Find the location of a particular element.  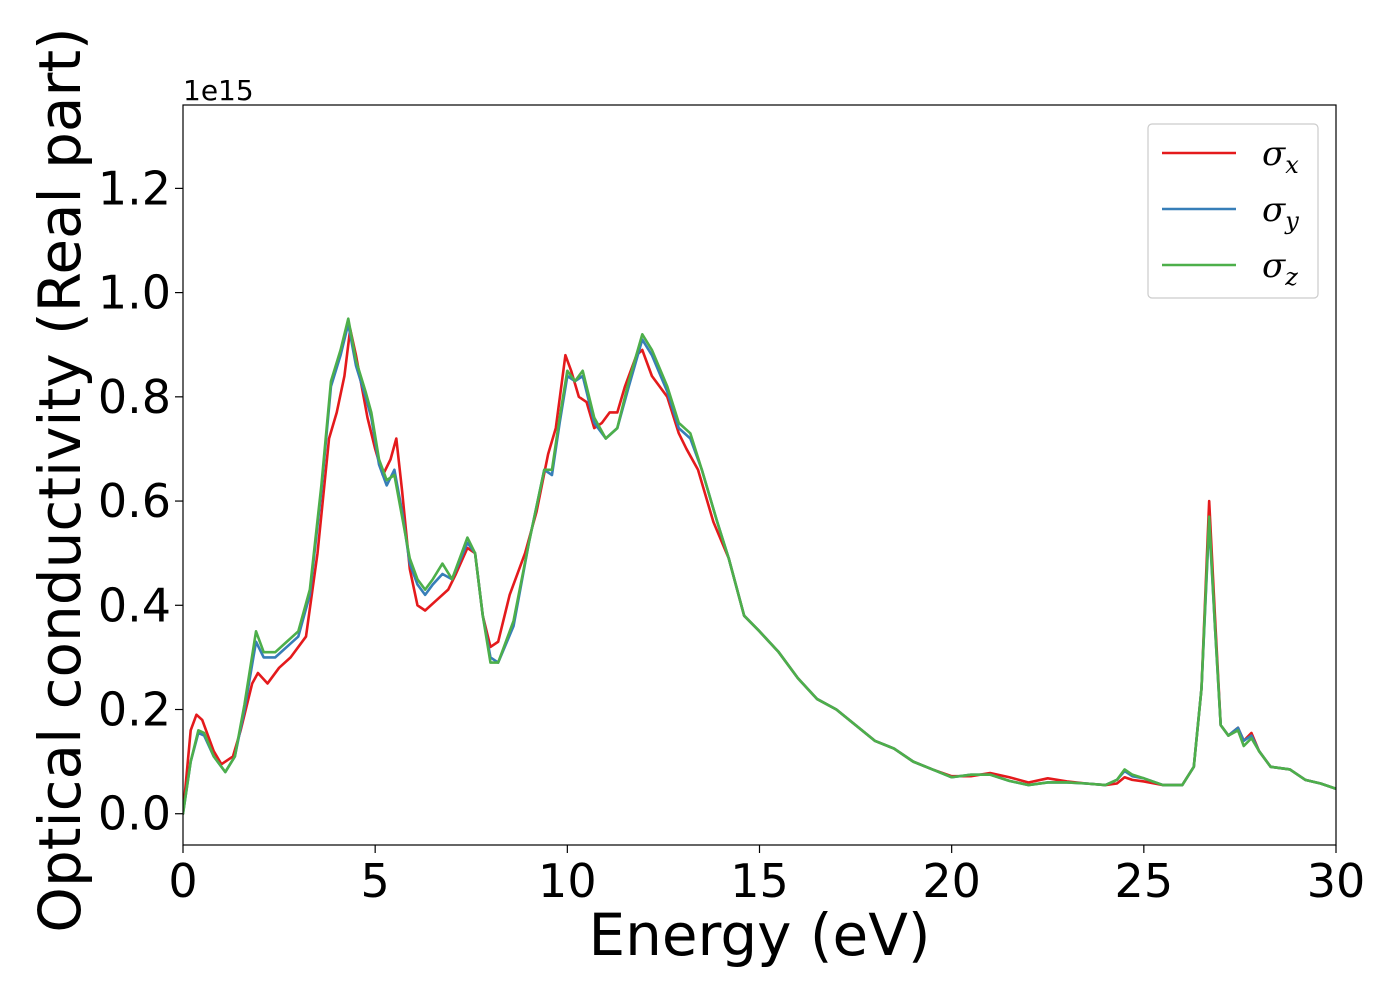

y-tick-label: 1.0 is located at coordinates (134, 293).